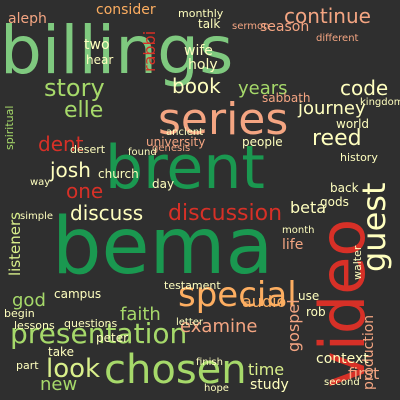 Image resolution: width=400 pixels, height=400 pixels. I want to click on word-genesis: genesis, so click(171, 148).